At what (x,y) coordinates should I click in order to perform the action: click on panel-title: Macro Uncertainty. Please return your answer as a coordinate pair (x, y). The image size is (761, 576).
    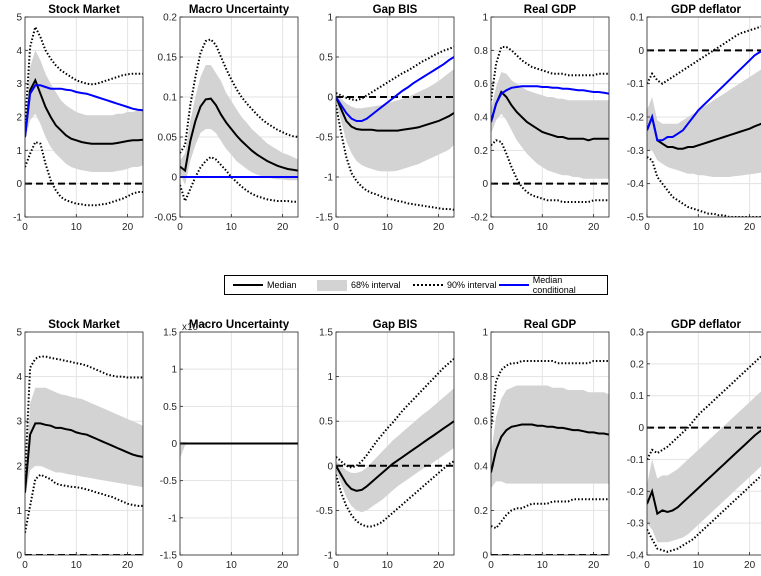
    Looking at the image, I should click on (239, 325).